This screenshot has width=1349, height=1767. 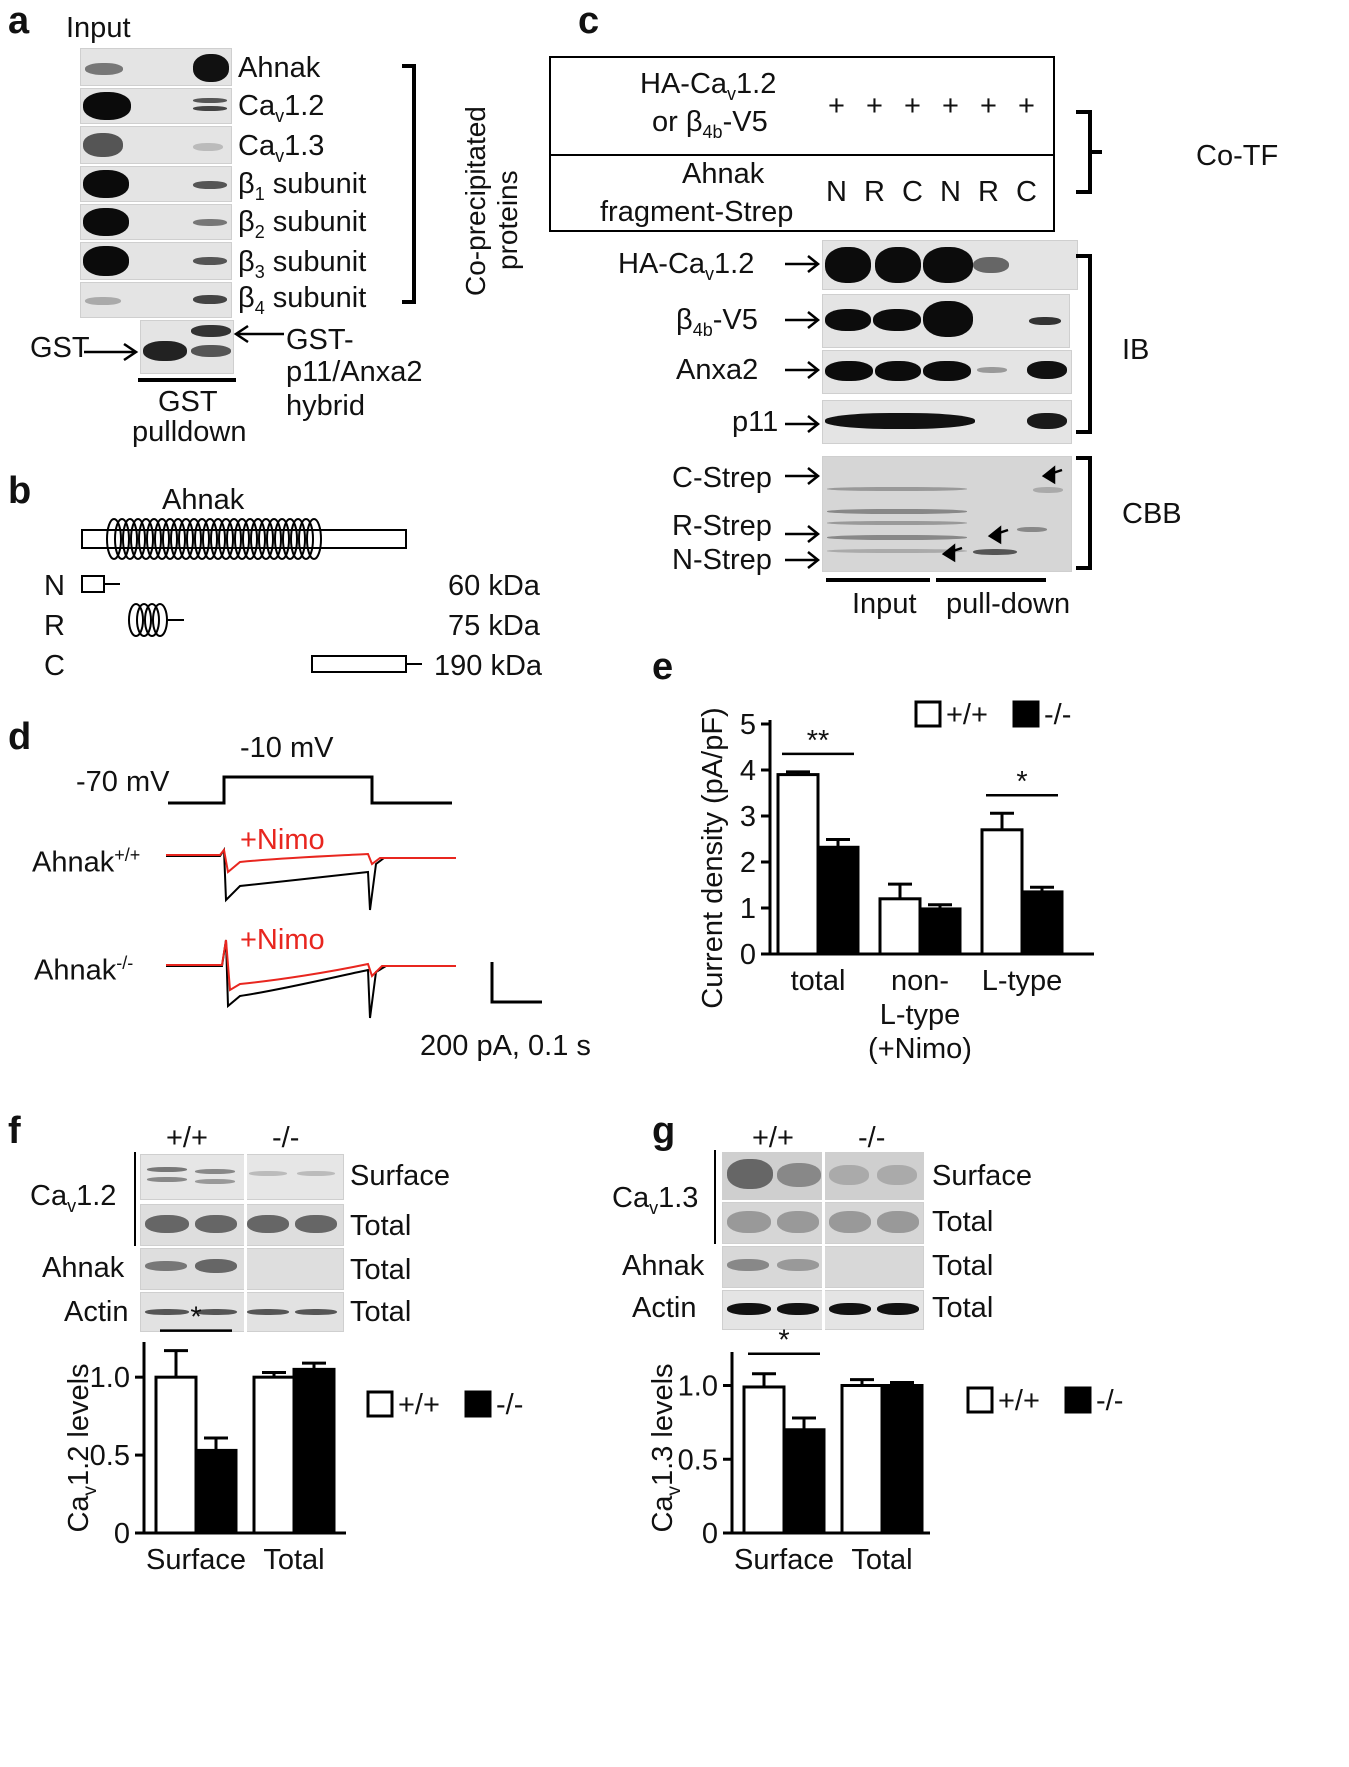 I want to click on y-tick-label: 5, so click(x=748, y=725).